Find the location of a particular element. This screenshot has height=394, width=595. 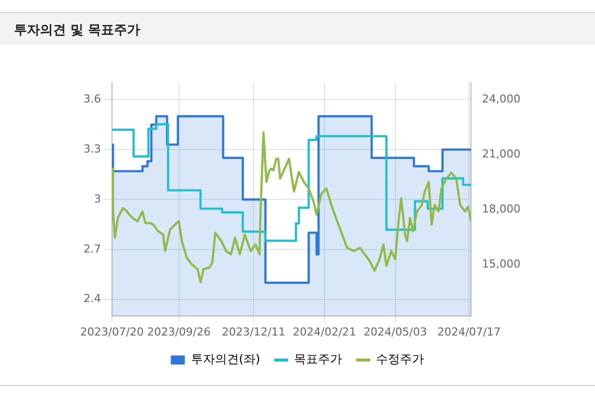

y-tick-label: 3.6 is located at coordinates (92, 99).